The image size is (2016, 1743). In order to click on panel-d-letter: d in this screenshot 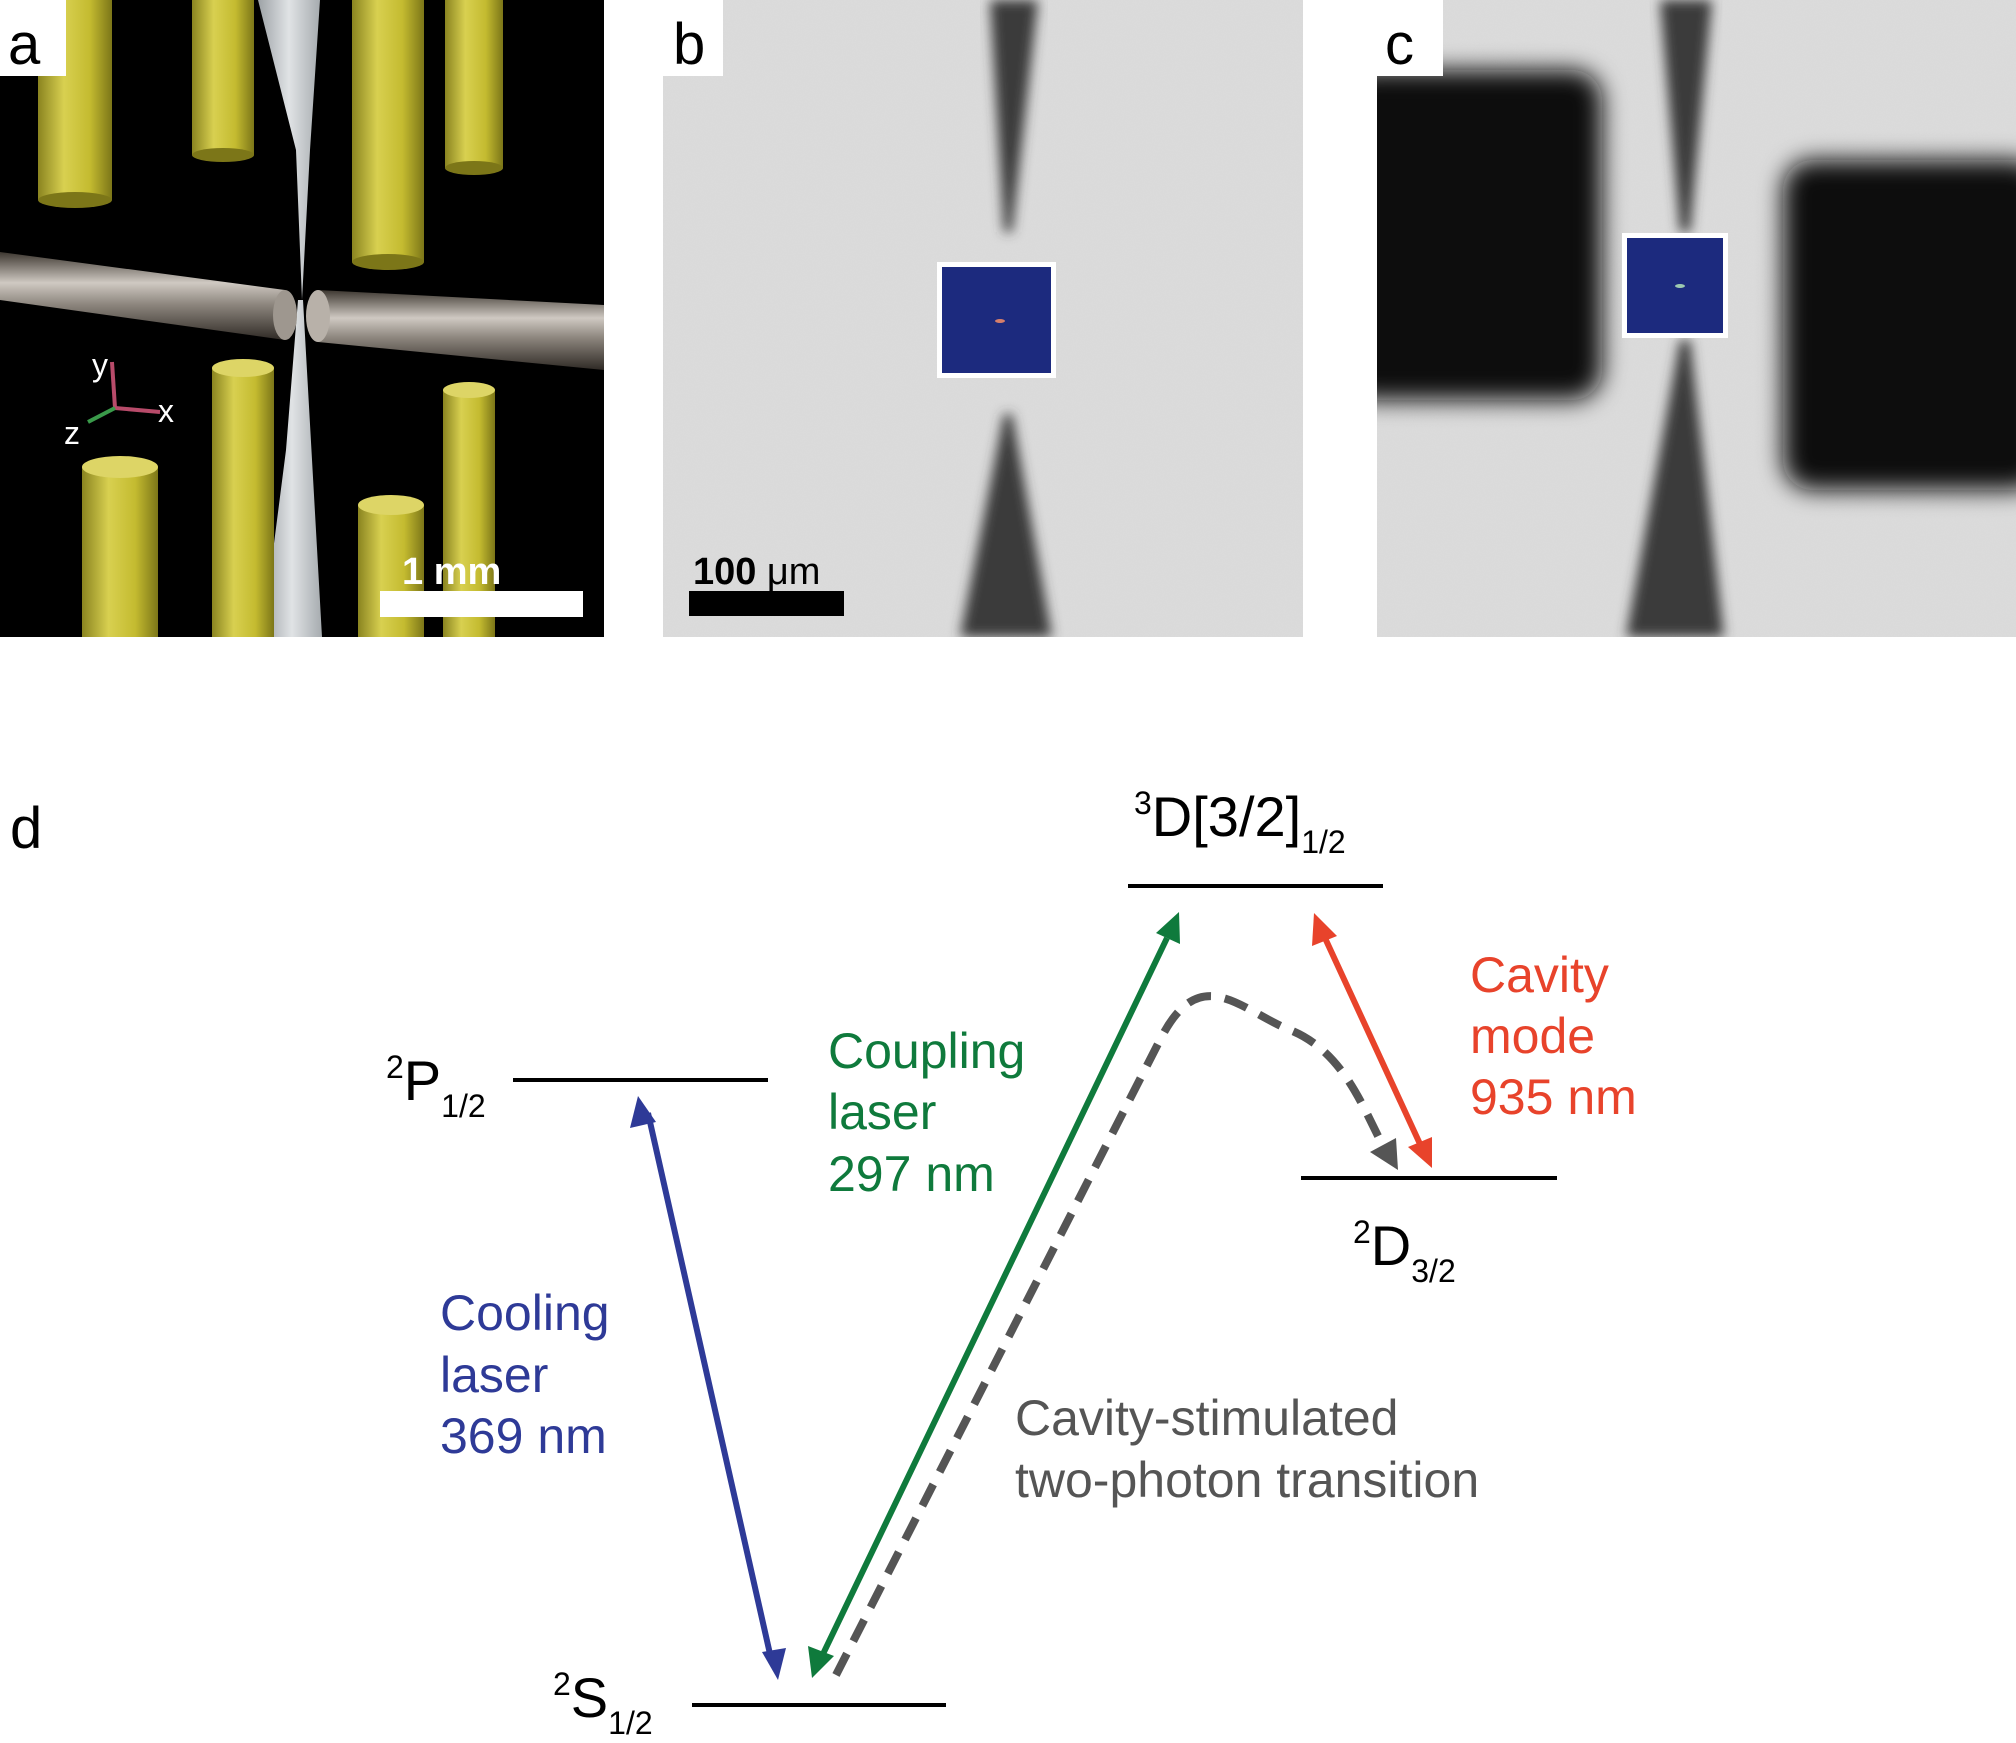, I will do `click(26, 828)`.